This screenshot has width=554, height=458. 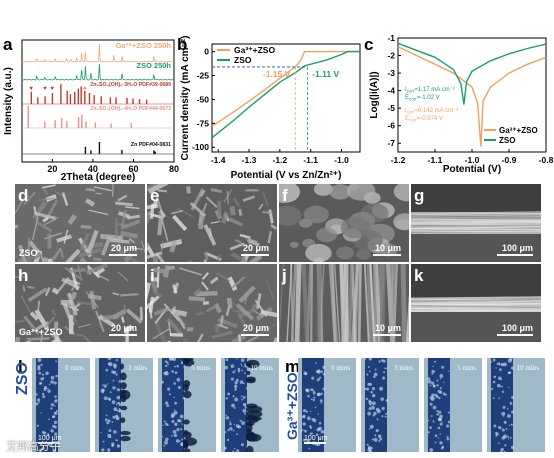 I want to click on sem-substrate, so click(x=476, y=248).